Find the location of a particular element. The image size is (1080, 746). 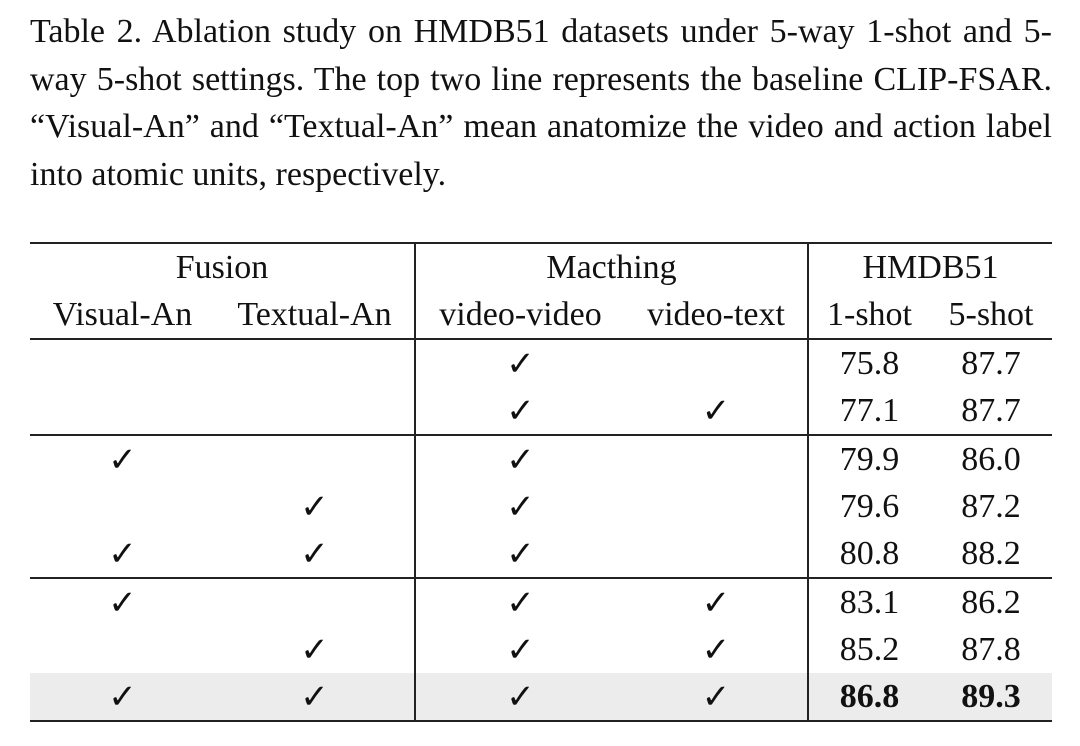

column-header: Textual-An is located at coordinates (315, 315).